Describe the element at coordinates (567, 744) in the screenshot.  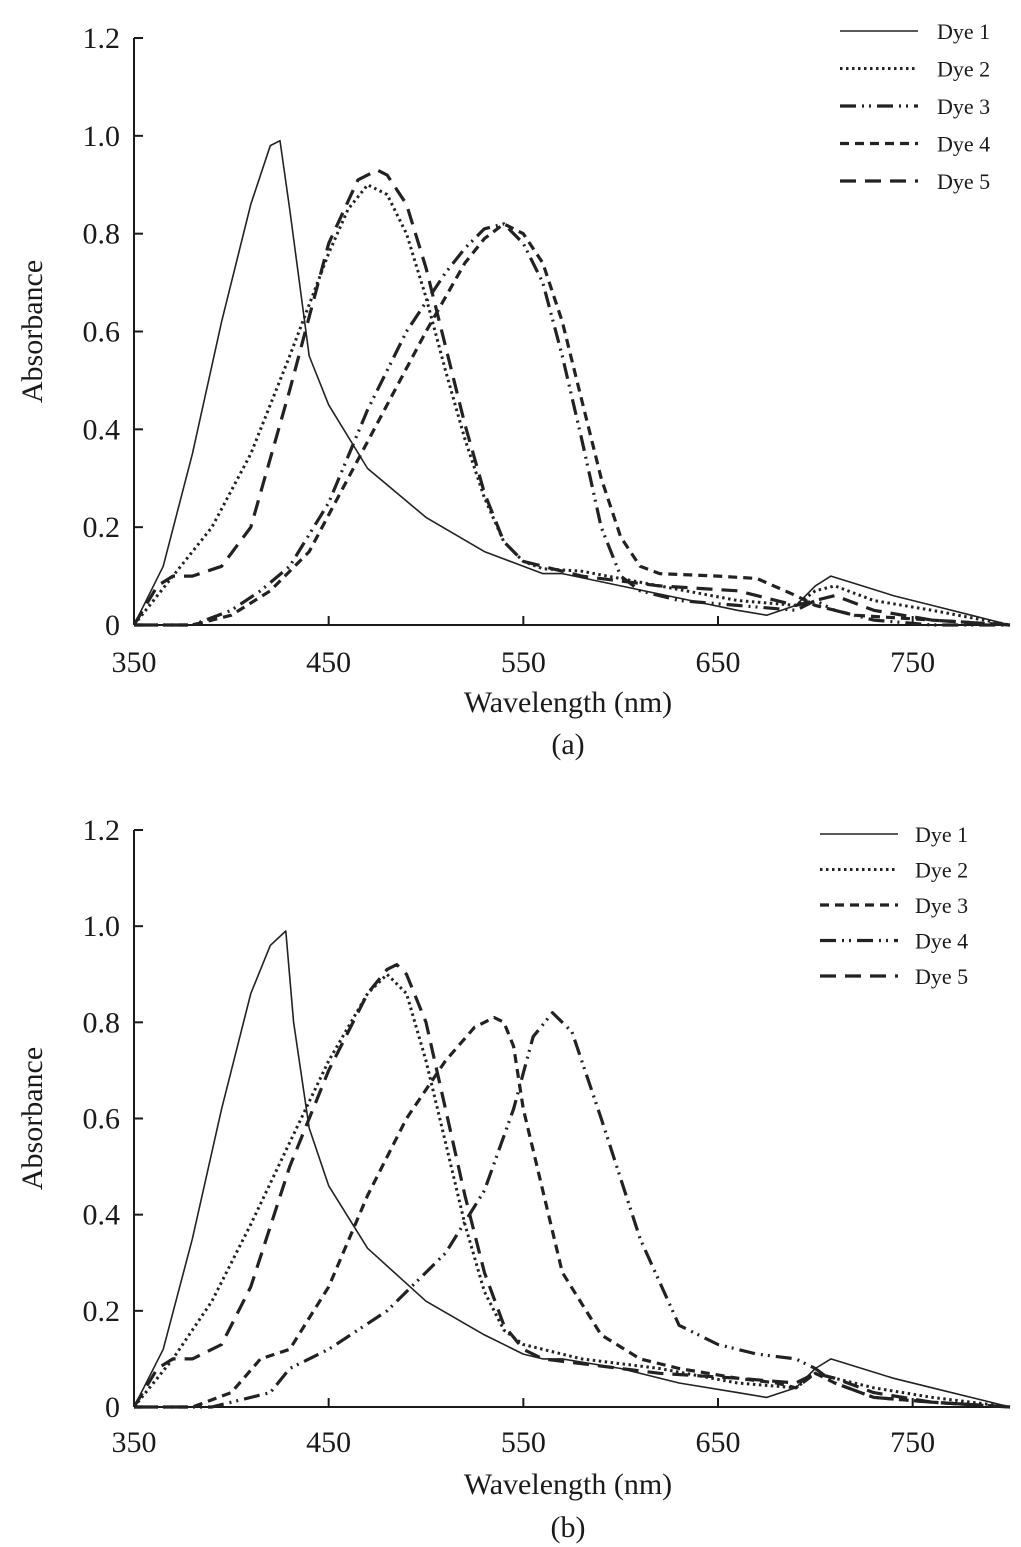
I see `panel-label: (a)` at that location.